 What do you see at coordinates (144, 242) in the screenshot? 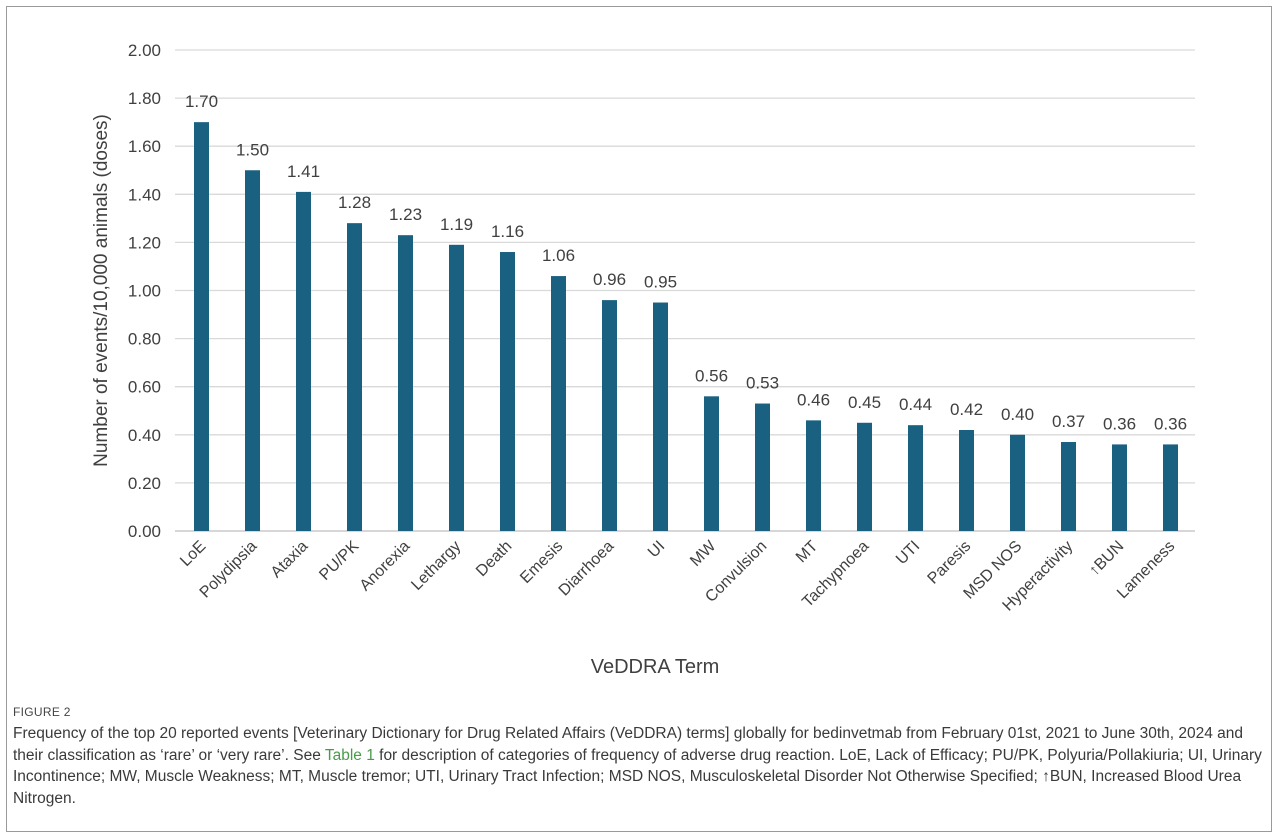
I see `y-tick-label: 1.20` at bounding box center [144, 242].